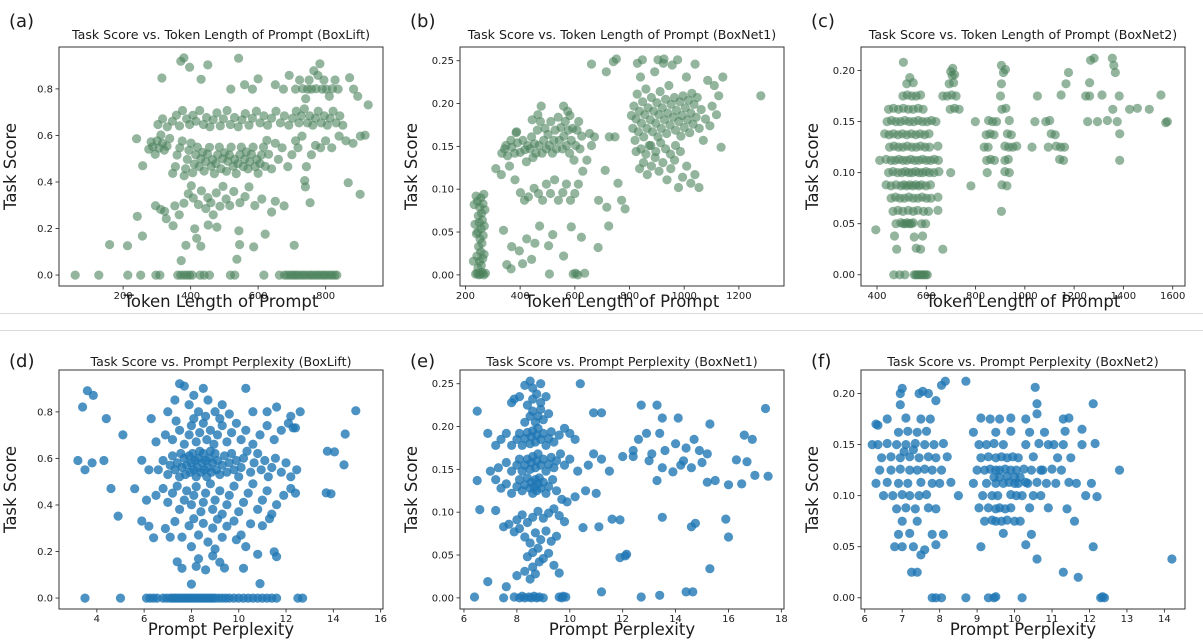  I want to click on x-tick-label: 1000, so click(1024, 296).